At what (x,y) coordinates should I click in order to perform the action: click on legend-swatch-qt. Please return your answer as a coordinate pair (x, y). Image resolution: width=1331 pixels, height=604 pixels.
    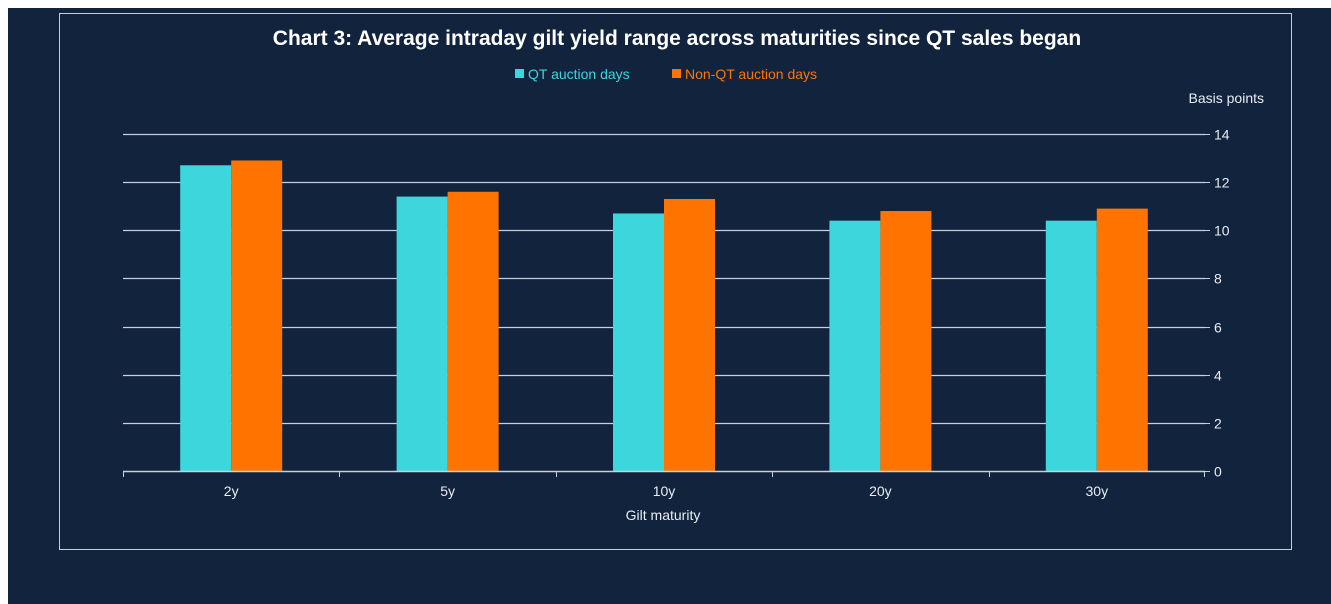
    Looking at the image, I should click on (519, 73).